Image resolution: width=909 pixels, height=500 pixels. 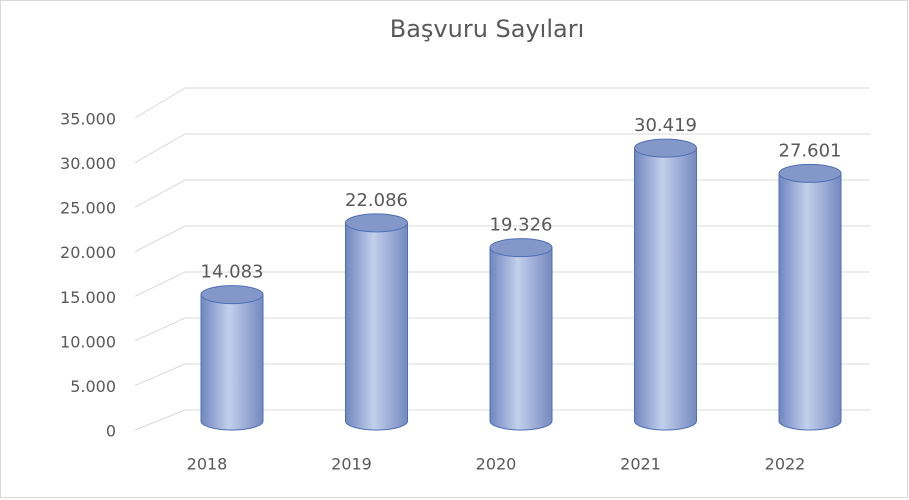 I want to click on y-tick-label: 0, so click(x=111, y=431).